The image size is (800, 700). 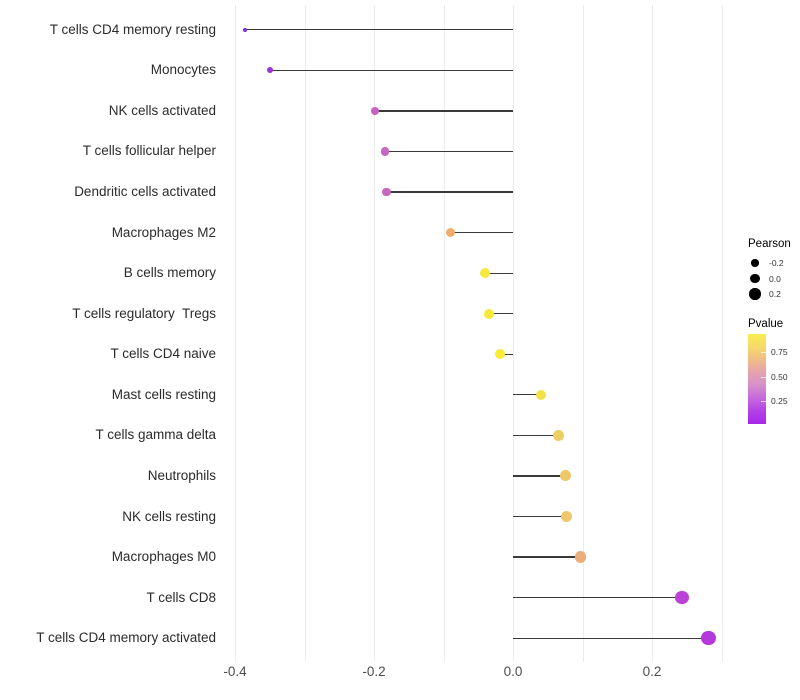 What do you see at coordinates (776, 263) in the screenshot?
I see `pearson-legend-label: -0.2` at bounding box center [776, 263].